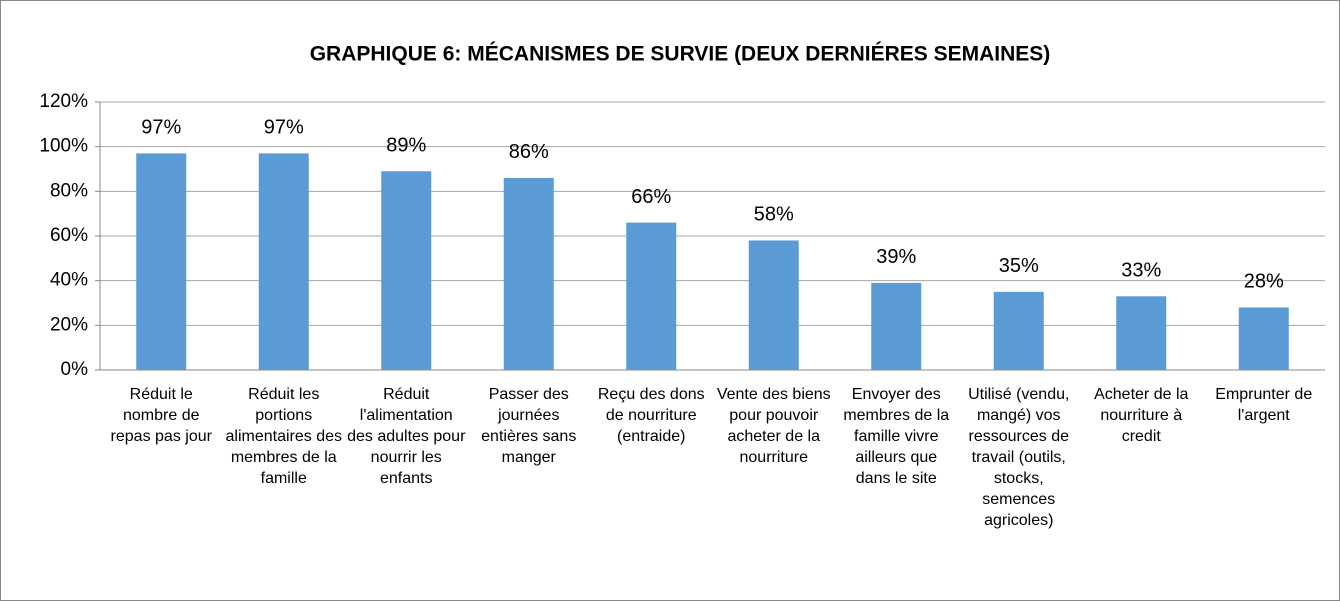 The image size is (1340, 601). What do you see at coordinates (69, 324) in the screenshot?
I see `y-tick-label: 20%` at bounding box center [69, 324].